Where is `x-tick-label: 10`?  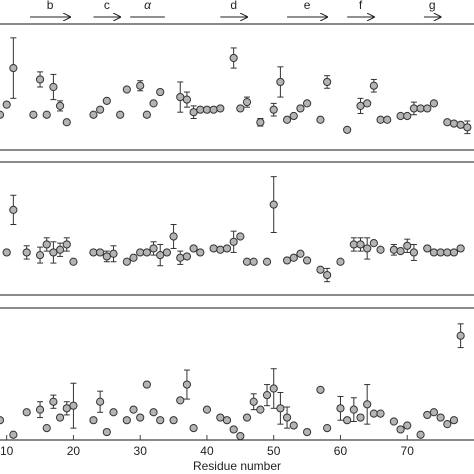
x-tick-label: 10 is located at coordinates (7, 451).